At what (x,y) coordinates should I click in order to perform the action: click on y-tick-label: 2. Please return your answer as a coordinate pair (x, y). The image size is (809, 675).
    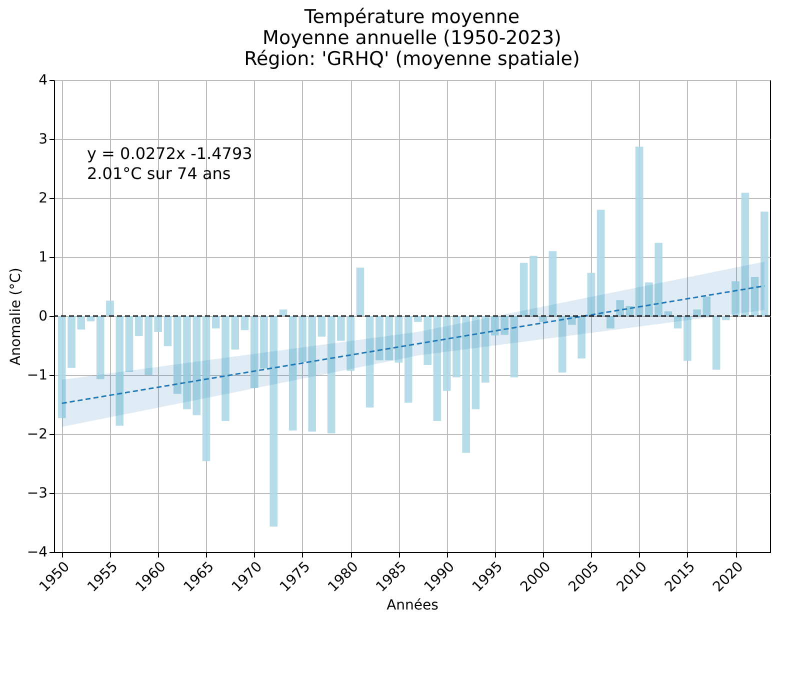
    Looking at the image, I should click on (43, 198).